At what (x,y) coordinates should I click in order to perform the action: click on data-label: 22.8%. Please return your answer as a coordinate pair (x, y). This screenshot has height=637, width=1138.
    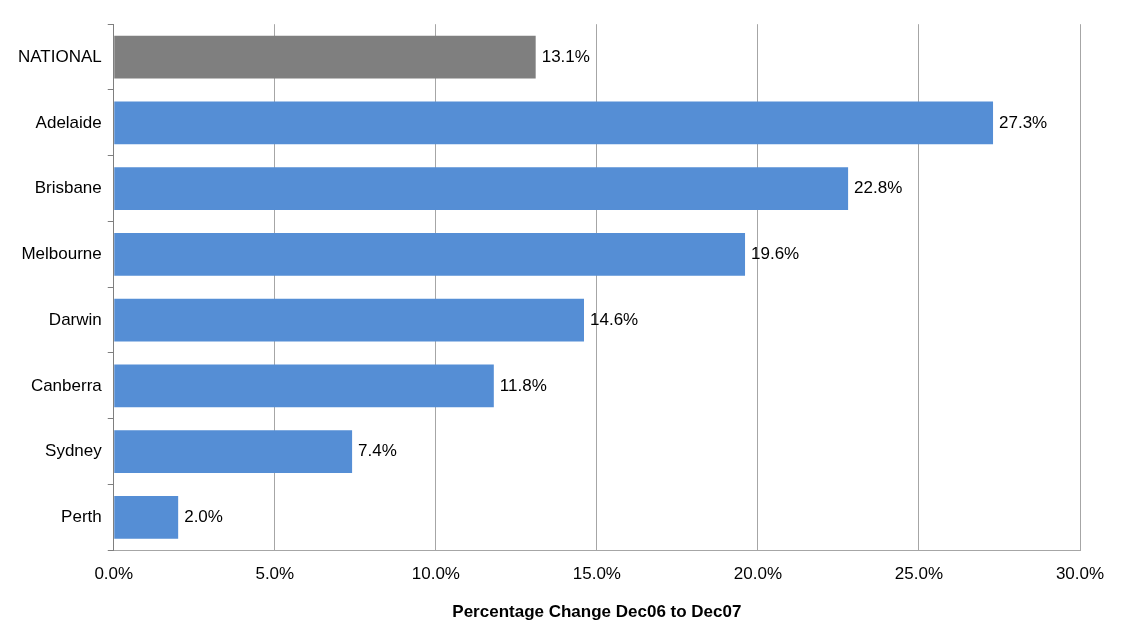
    Looking at the image, I should click on (878, 188).